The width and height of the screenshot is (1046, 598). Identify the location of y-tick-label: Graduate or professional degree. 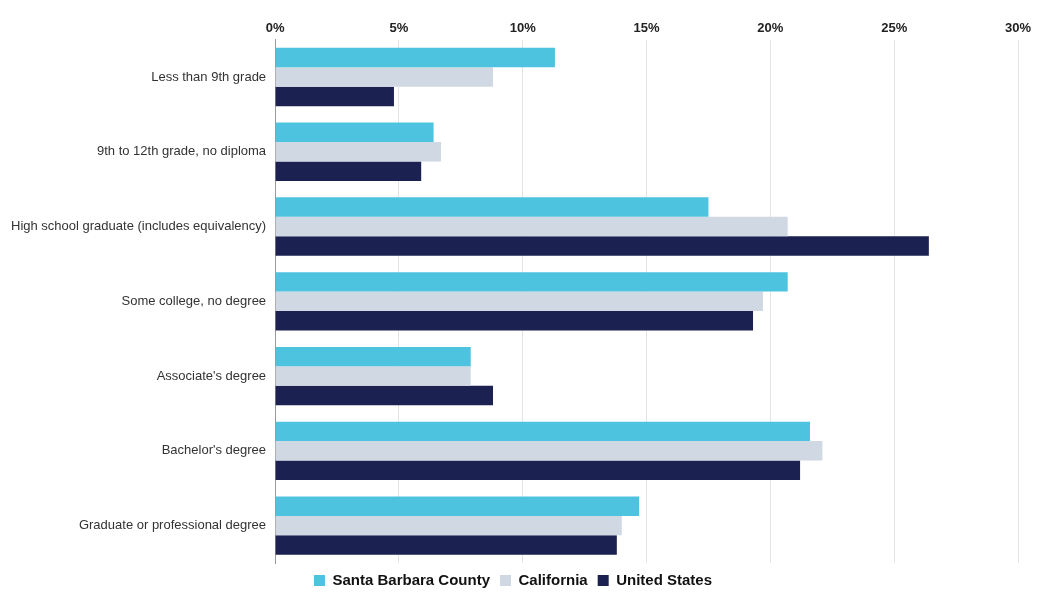
(172, 525).